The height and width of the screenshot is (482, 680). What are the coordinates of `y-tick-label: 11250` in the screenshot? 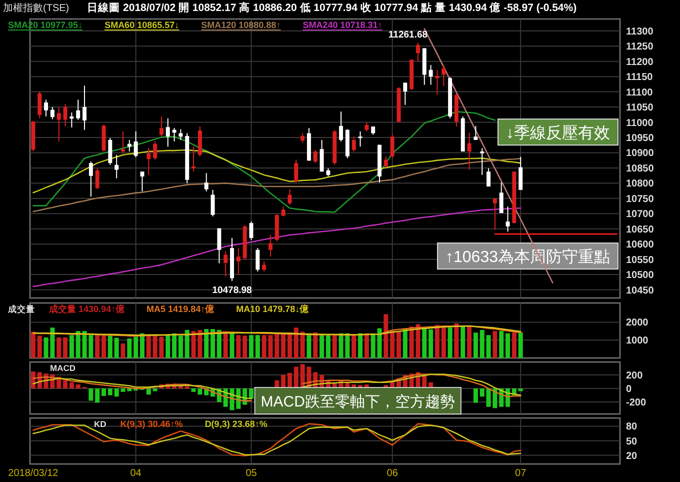 It's located at (640, 47).